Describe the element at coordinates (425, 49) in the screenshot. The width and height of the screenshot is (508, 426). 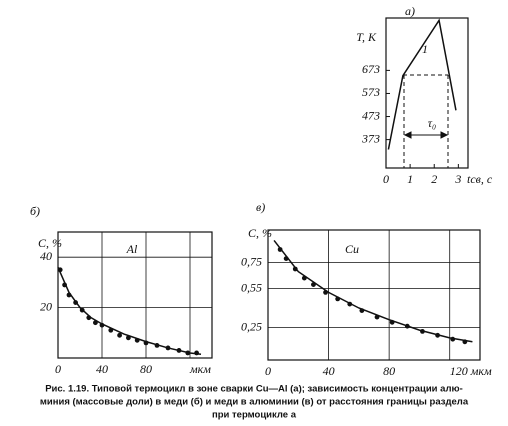
I see `annotation: 1` at that location.